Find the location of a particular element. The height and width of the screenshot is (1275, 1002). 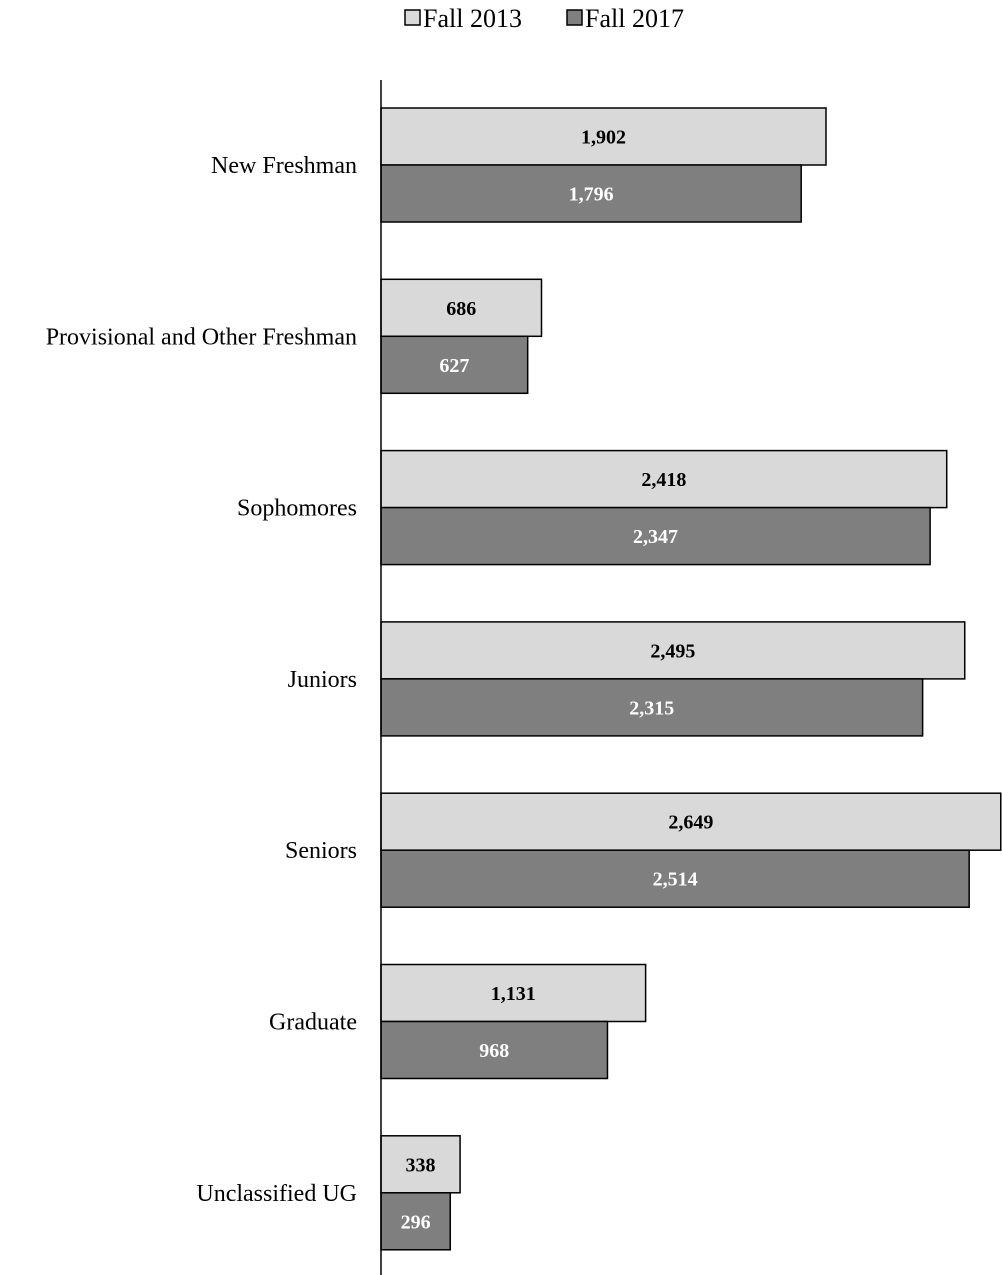

bar-provisional-and-other-freshman-fall-2017 is located at coordinates (454, 365).